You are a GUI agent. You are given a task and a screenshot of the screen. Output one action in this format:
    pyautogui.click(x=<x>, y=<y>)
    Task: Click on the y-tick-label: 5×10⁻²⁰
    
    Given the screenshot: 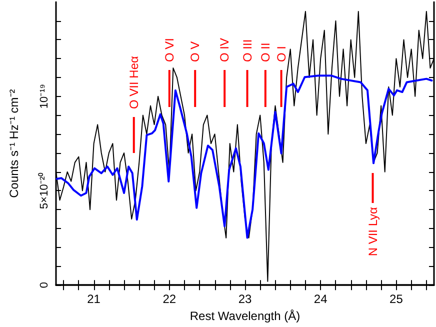 What is the action you would take?
    pyautogui.click(x=44, y=190)
    